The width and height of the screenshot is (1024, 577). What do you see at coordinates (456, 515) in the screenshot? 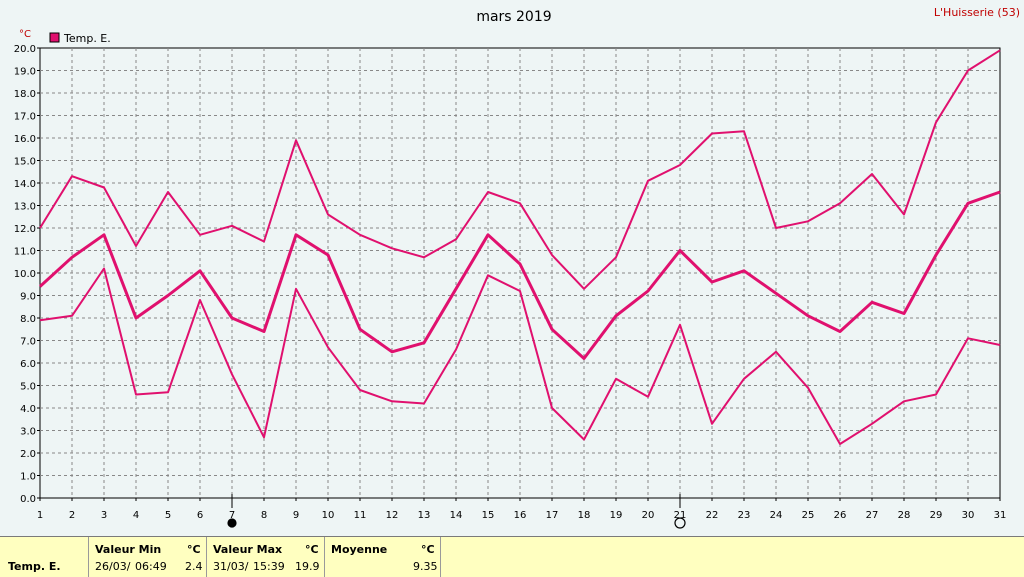
I see `x-tick-label: 14` at bounding box center [456, 515].